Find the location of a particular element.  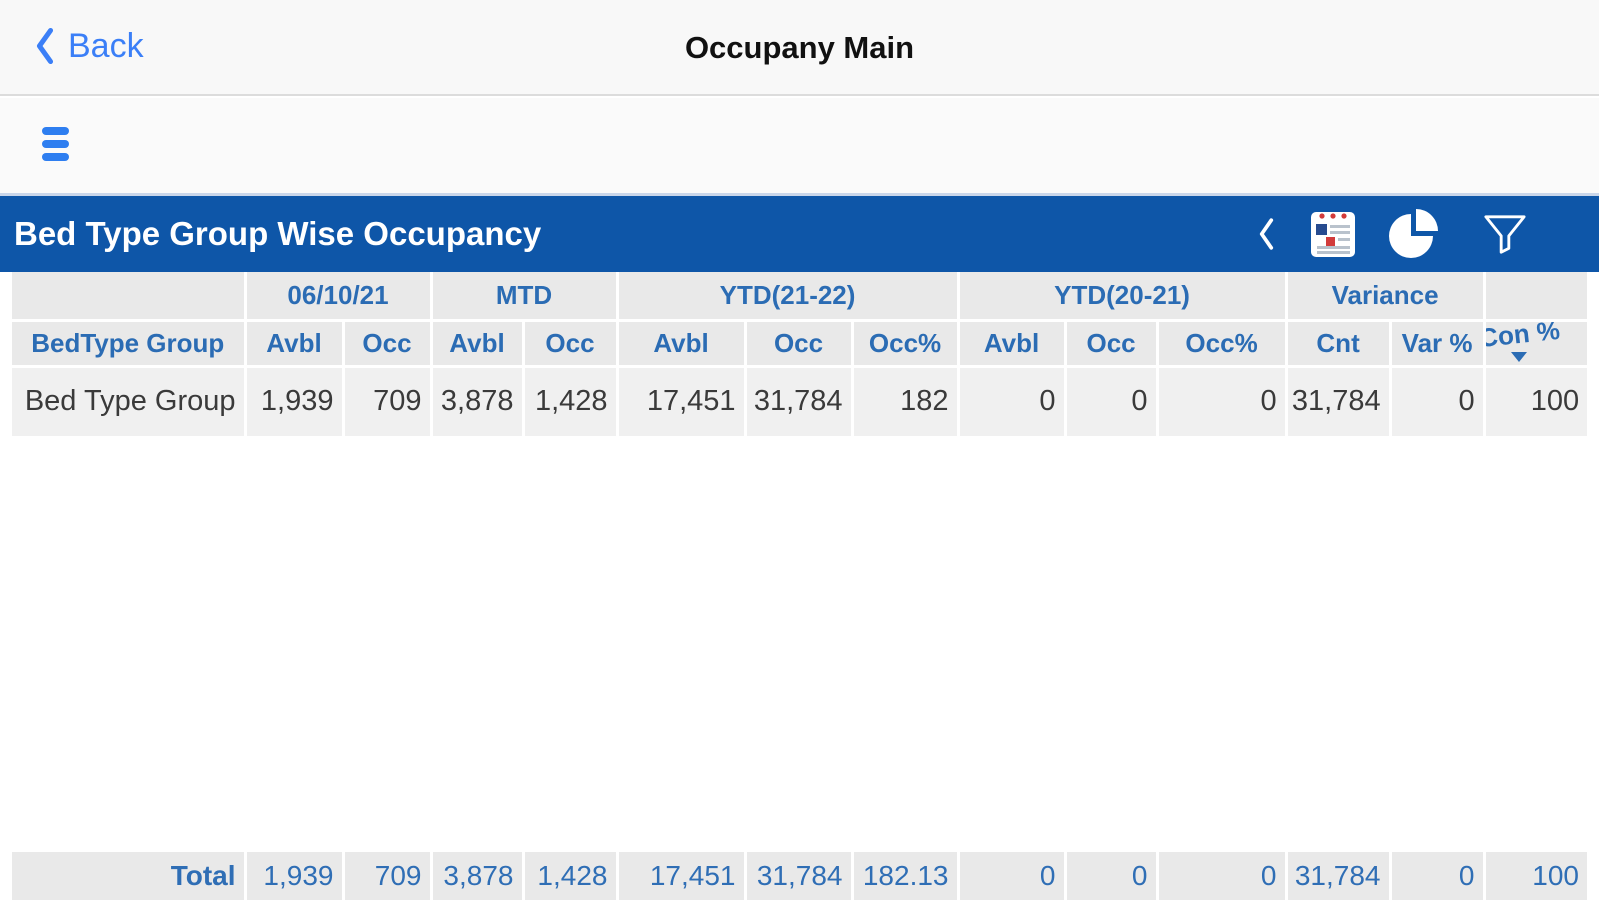

section-icons is located at coordinates (1428, 234).